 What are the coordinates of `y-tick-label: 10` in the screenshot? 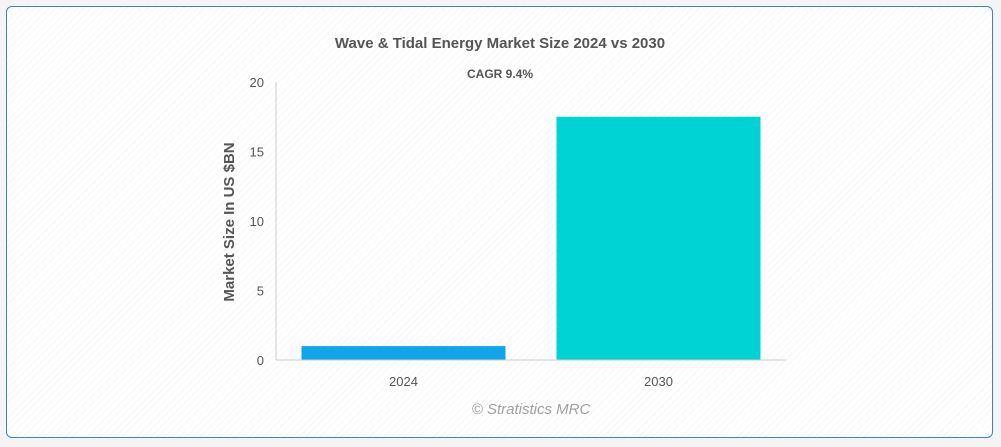 It's located at (257, 221).